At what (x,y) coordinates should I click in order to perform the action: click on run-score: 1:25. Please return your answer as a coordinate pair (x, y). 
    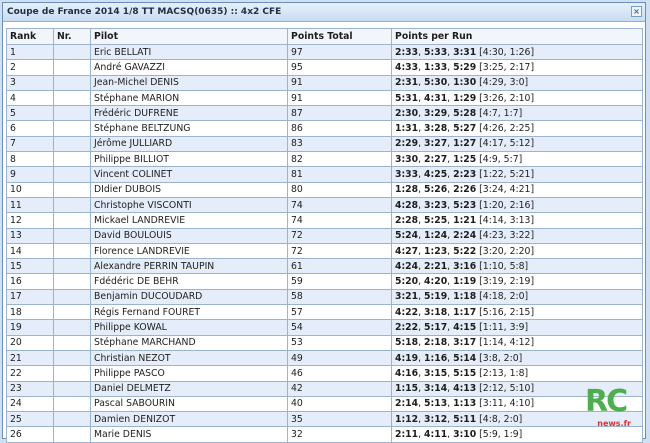
    Looking at the image, I should click on (465, 159).